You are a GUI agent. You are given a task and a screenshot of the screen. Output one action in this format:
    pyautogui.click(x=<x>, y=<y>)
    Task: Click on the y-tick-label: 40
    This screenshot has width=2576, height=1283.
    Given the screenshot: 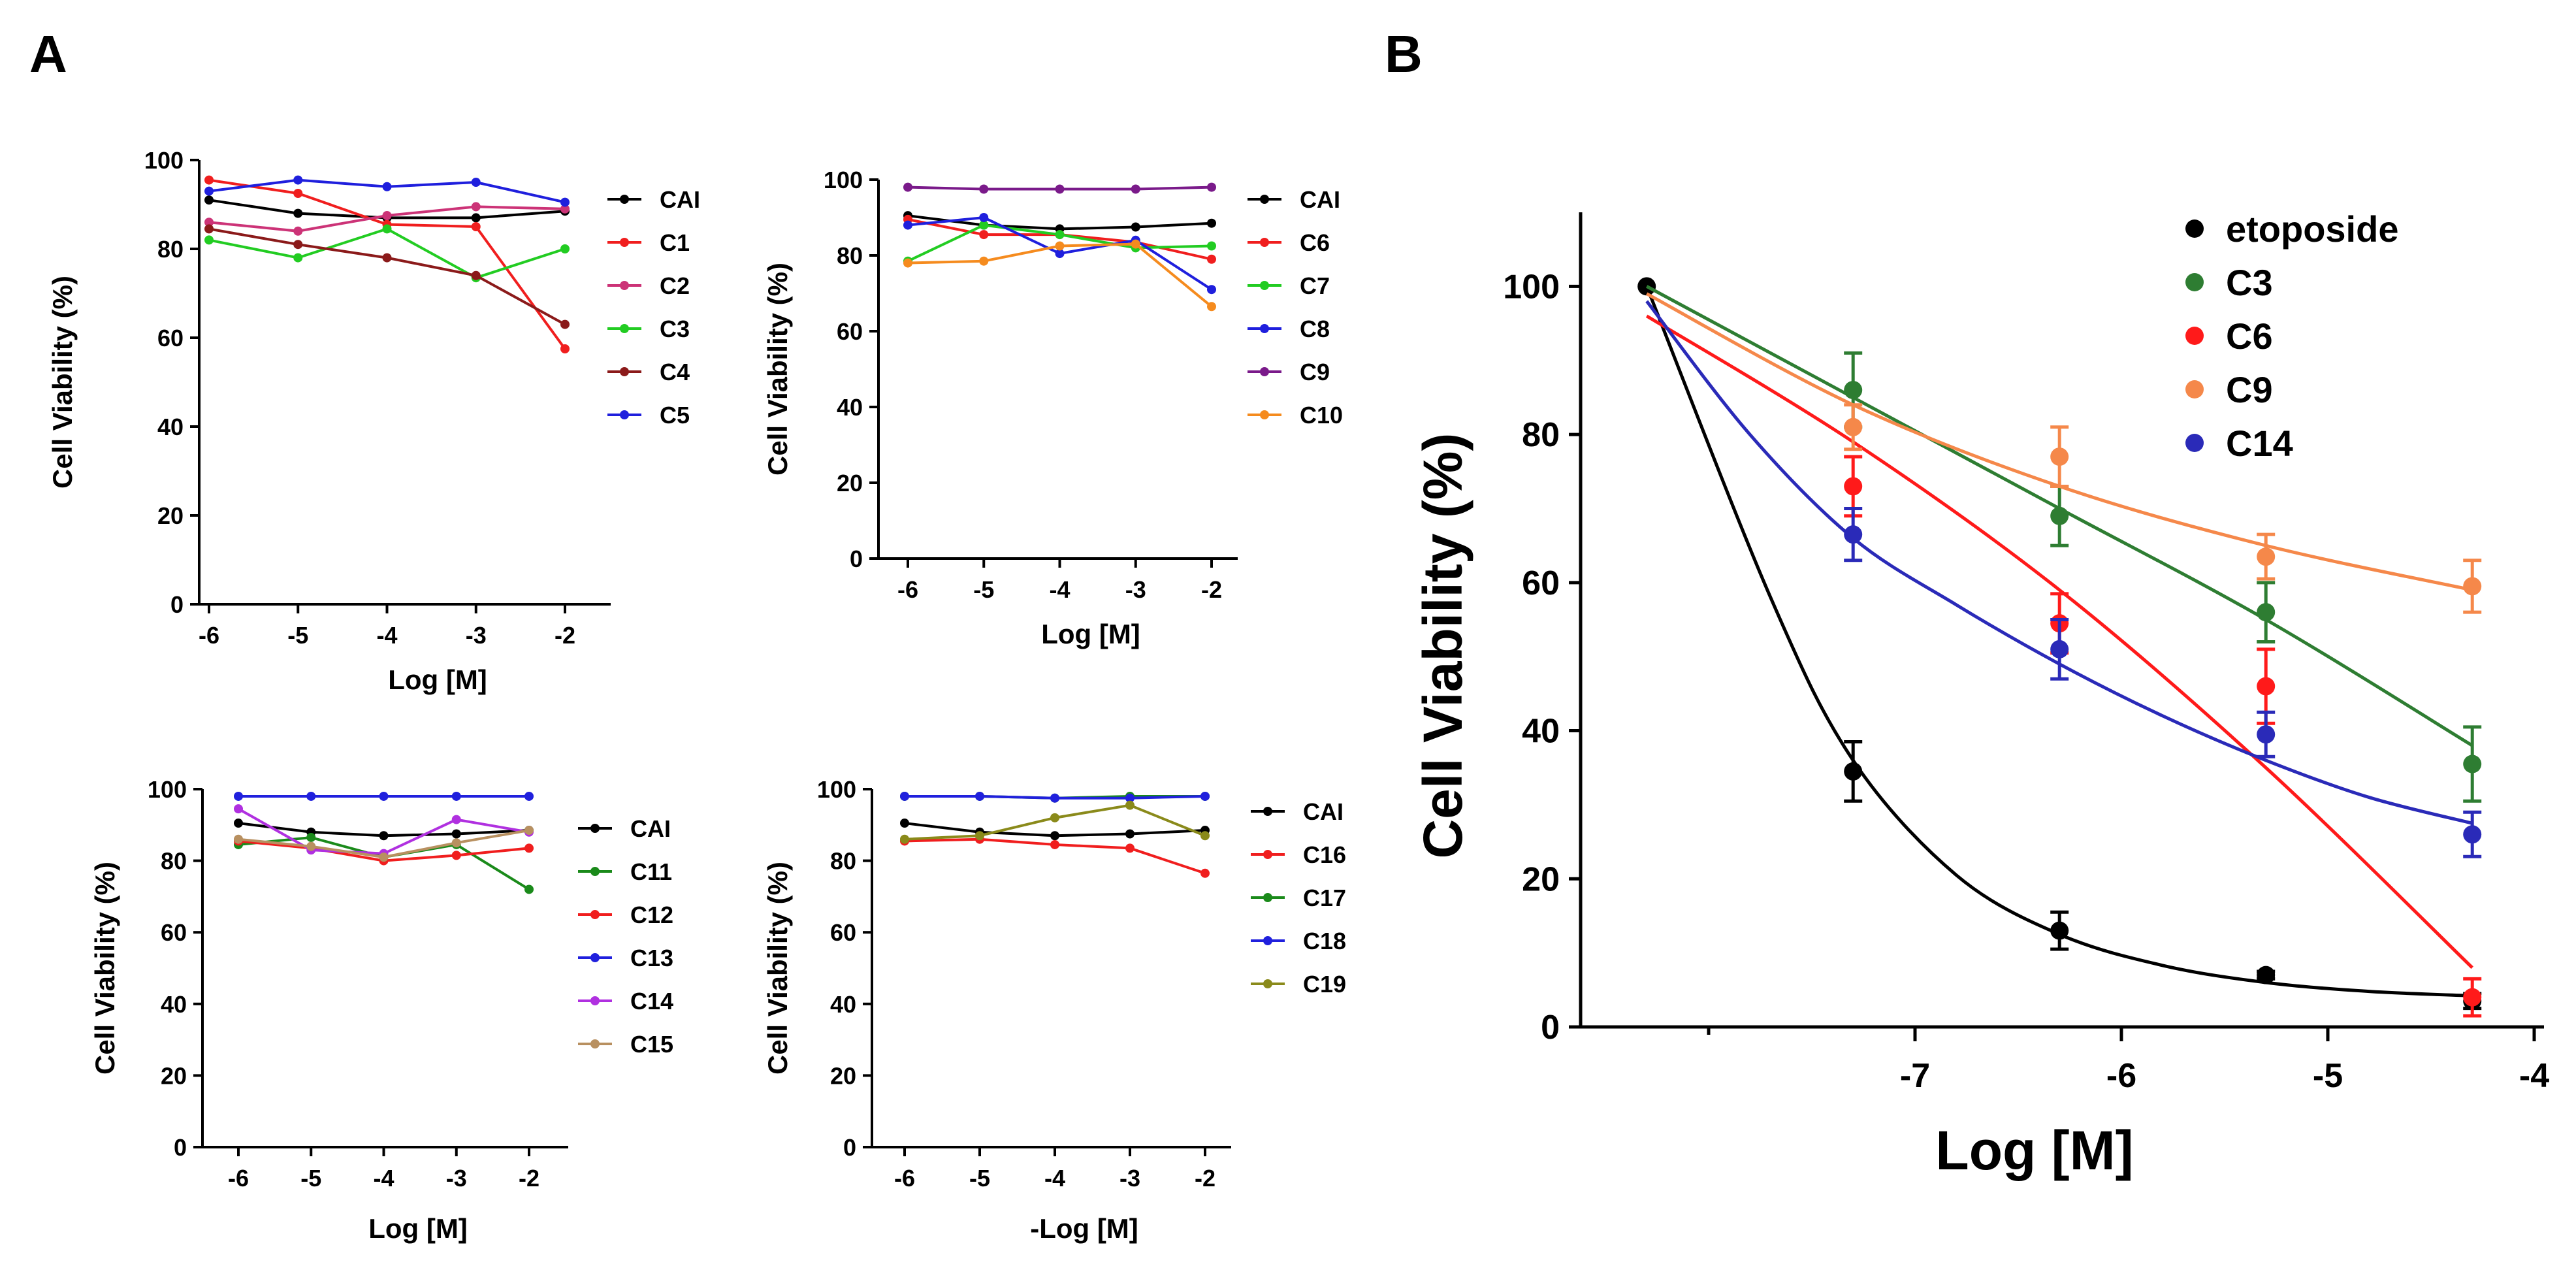 What is the action you would take?
    pyautogui.click(x=843, y=1004)
    